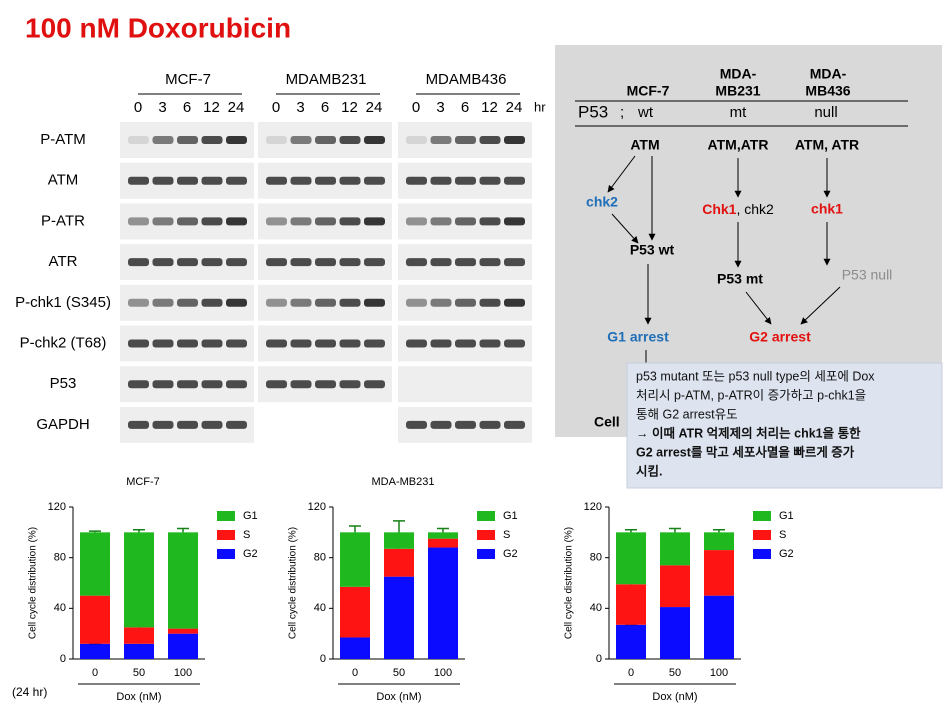 The width and height of the screenshot is (947, 715). What do you see at coordinates (63, 180) in the screenshot?
I see `protein-label: ATM` at bounding box center [63, 180].